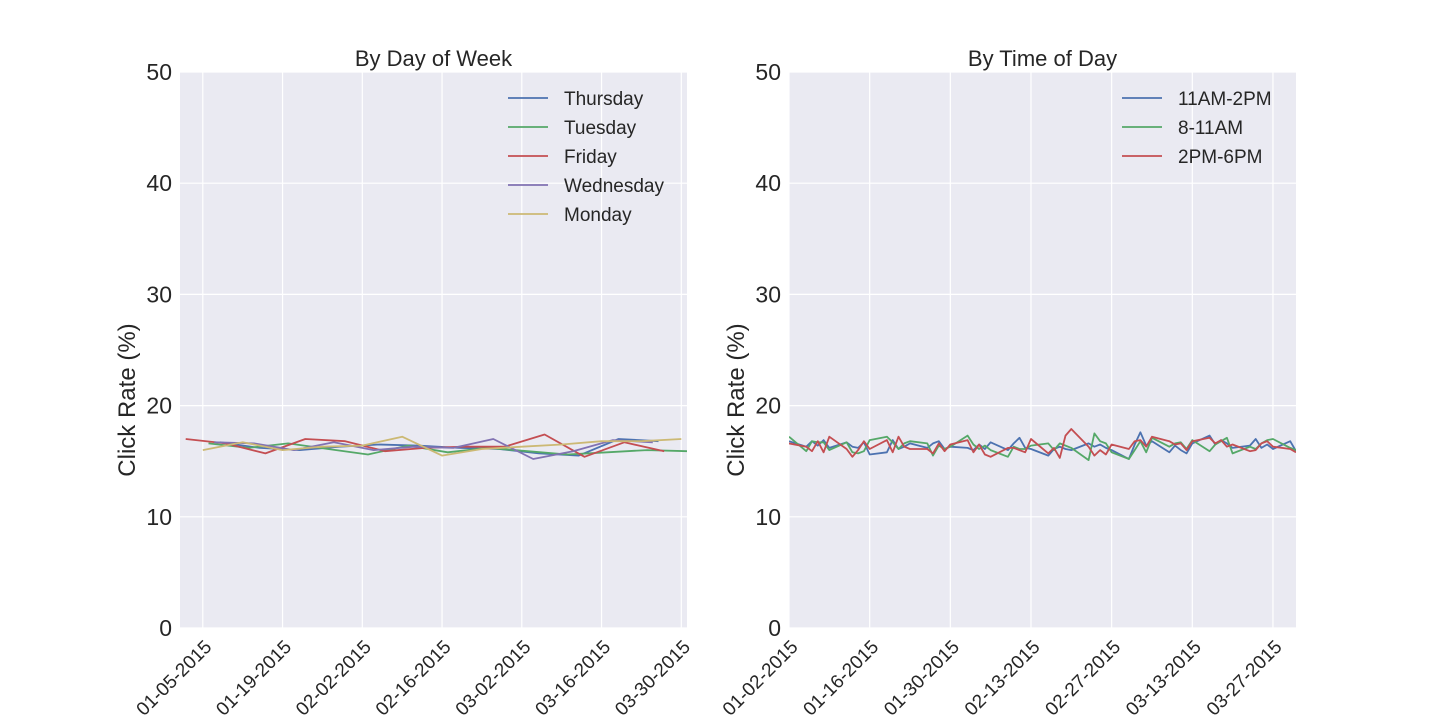  Describe the element at coordinates (414, 678) in the screenshot. I see `x-tick-label: 02-16-2015` at that location.